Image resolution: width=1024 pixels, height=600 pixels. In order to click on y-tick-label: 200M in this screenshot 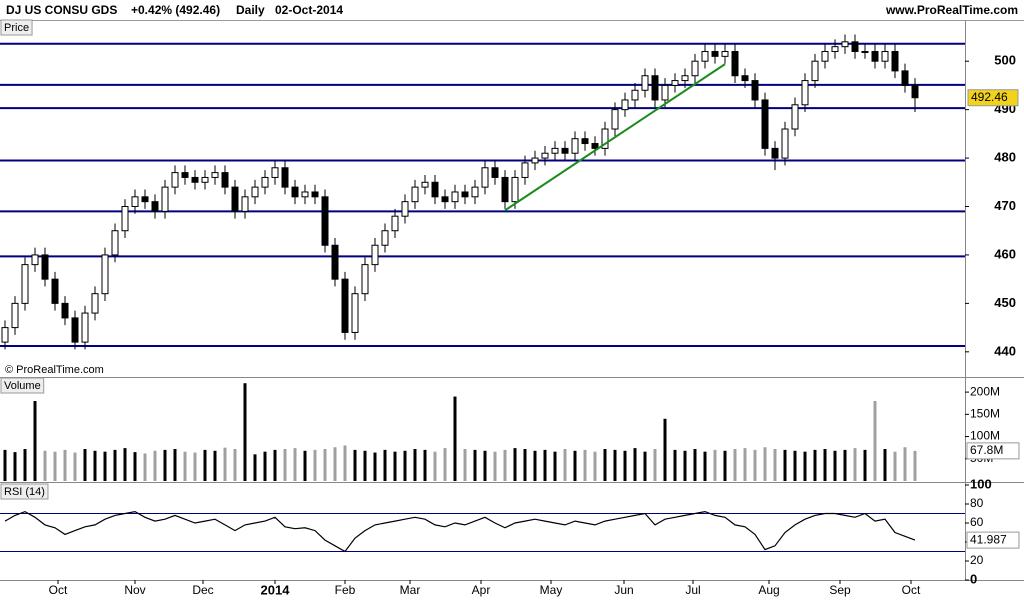, I will do `click(985, 391)`.